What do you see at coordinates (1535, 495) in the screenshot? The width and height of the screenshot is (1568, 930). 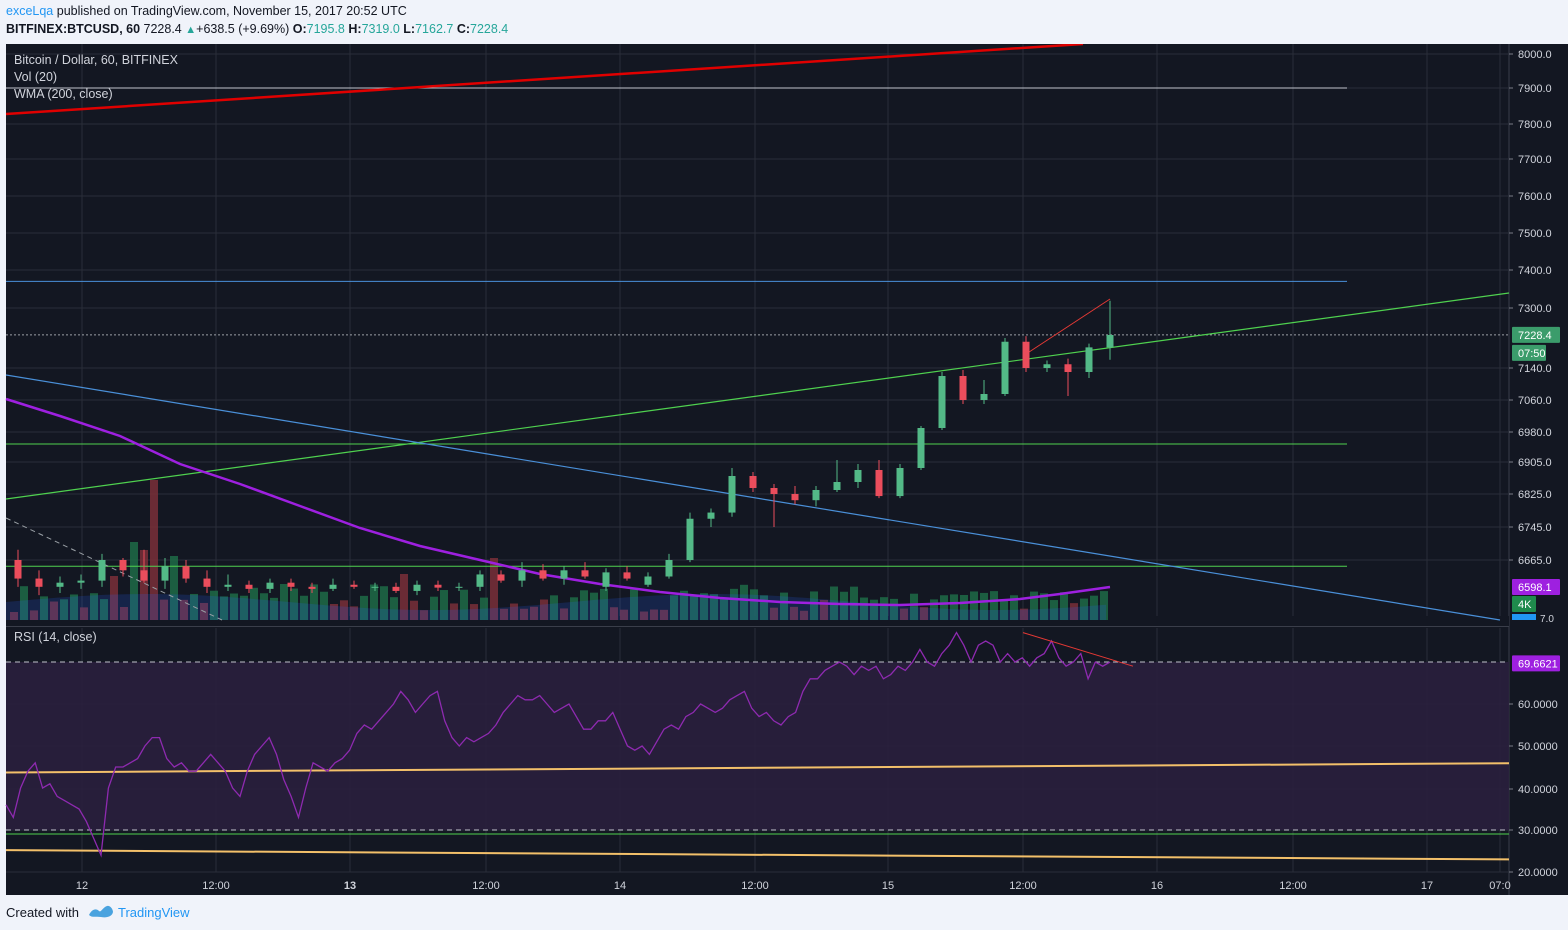 I see `price-tick-label: 6825.0` at bounding box center [1535, 495].